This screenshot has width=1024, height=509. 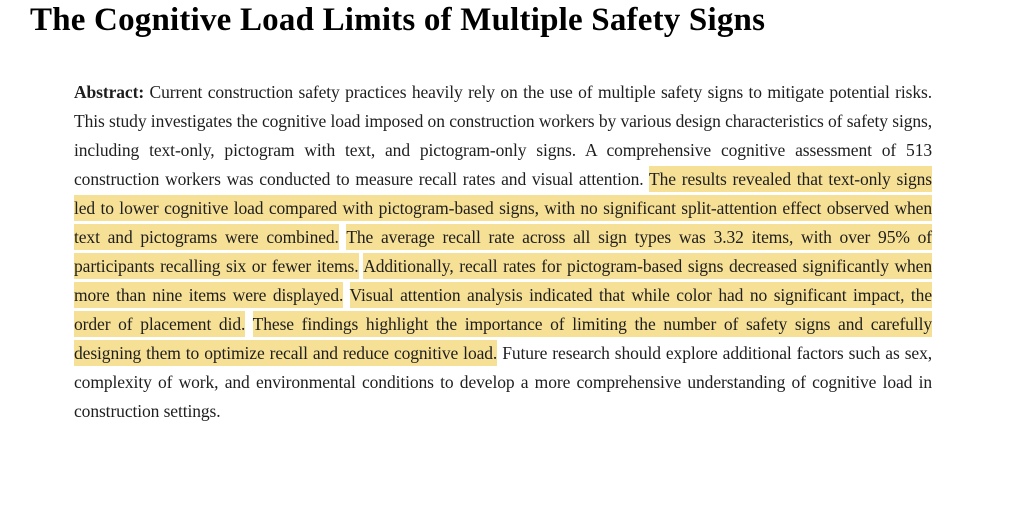 What do you see at coordinates (109, 92) in the screenshot?
I see `abstract-label: Abstract:` at bounding box center [109, 92].